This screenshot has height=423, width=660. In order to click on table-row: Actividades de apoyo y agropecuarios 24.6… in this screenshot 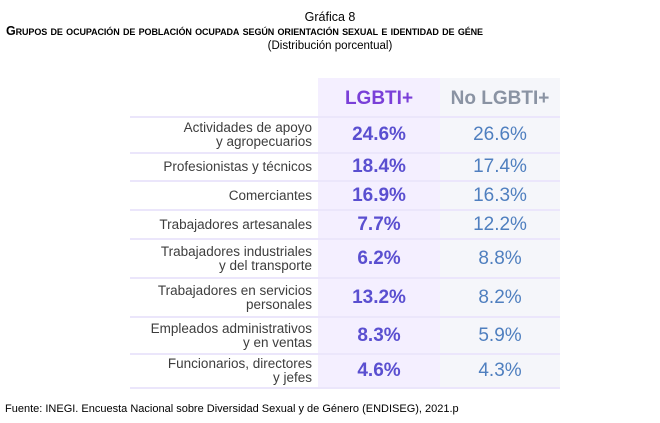, I will do `click(345, 135)`.